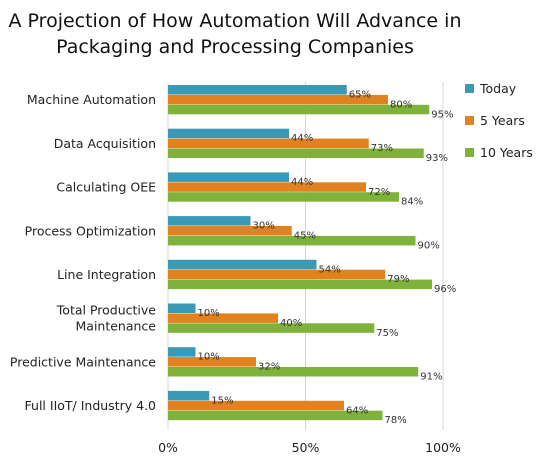  What do you see at coordinates (105, 143) in the screenshot?
I see `category-label: Data Acquisition` at bounding box center [105, 143].